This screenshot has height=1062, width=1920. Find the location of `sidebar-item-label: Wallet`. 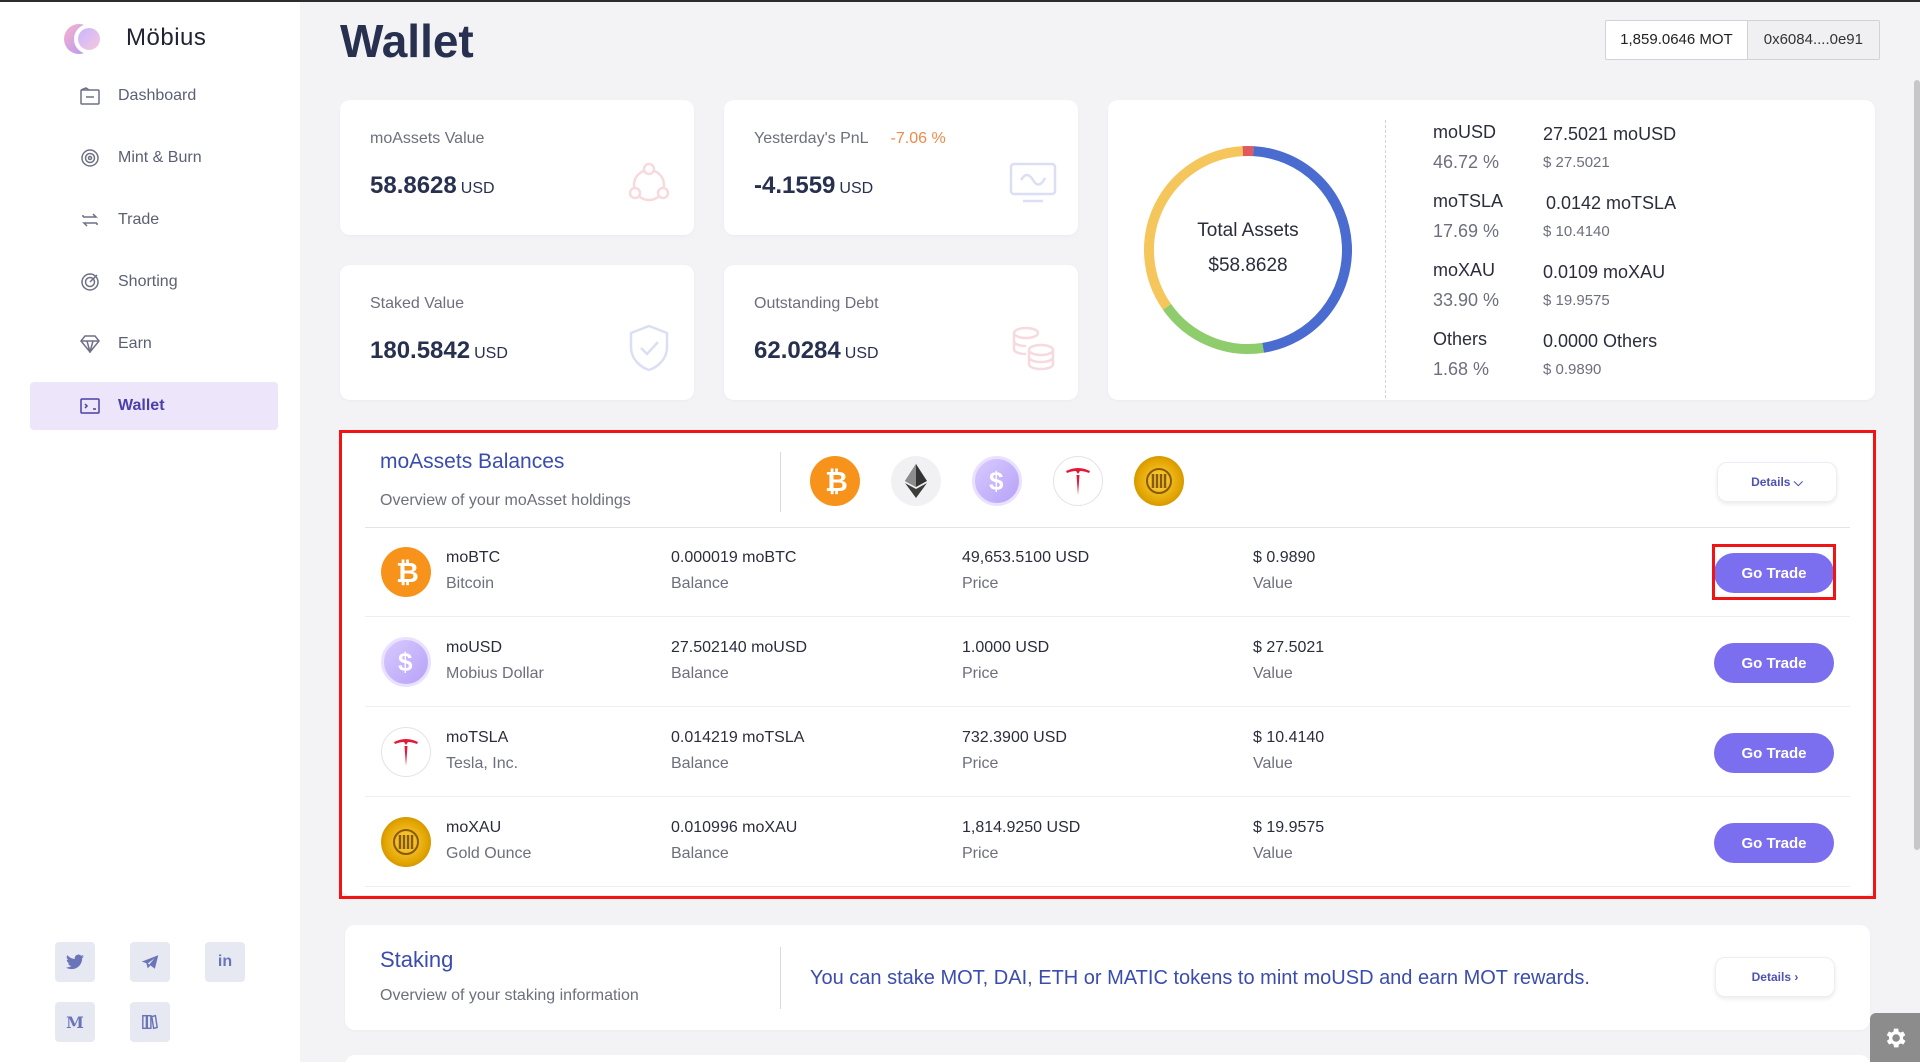

sidebar-item-label: Wallet is located at coordinates (141, 405).